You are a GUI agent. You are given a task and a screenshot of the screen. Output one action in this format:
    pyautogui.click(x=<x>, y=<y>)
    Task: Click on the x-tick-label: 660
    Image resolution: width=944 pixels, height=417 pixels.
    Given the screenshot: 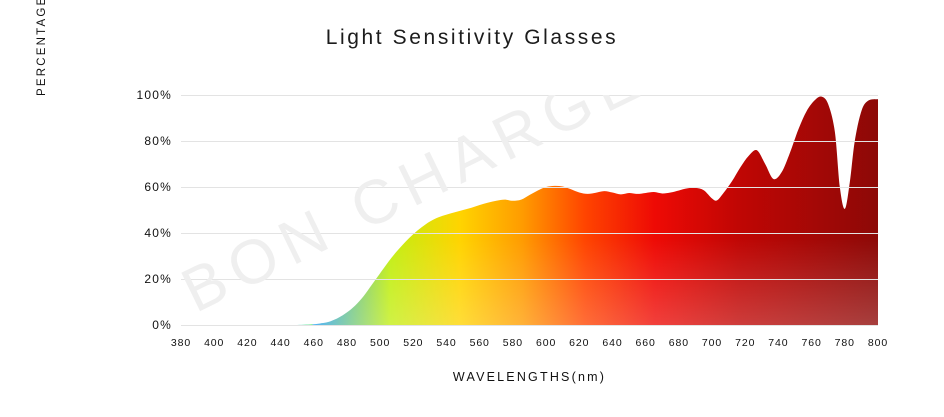 What is the action you would take?
    pyautogui.click(x=645, y=343)
    